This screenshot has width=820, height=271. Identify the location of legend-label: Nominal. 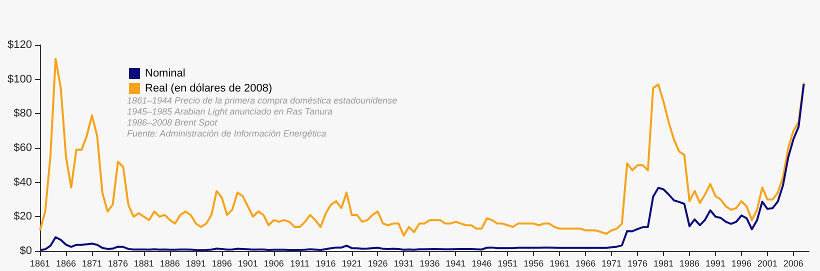
(165, 74).